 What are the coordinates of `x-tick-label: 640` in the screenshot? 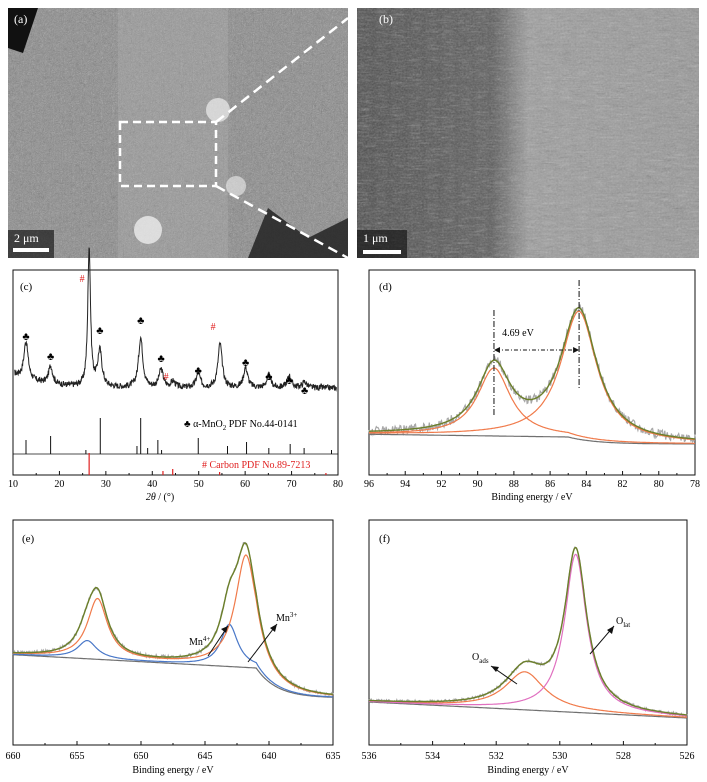 It's located at (269, 756).